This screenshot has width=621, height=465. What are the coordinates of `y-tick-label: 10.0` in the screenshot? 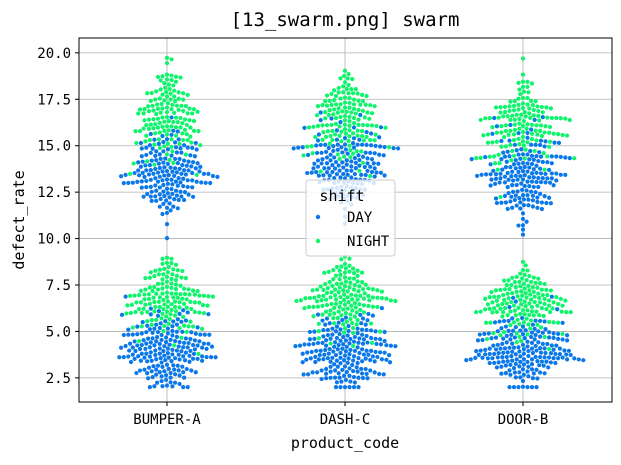 It's located at (54, 240).